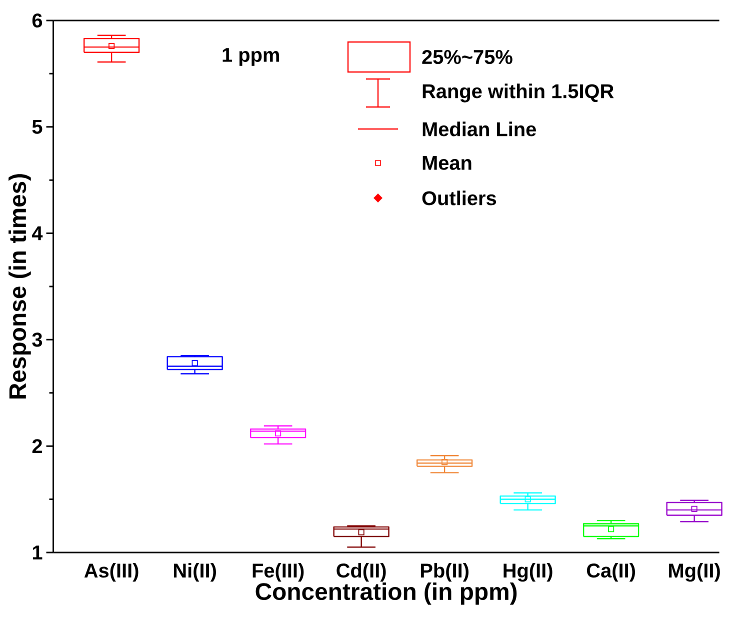 The height and width of the screenshot is (644, 739). What do you see at coordinates (479, 129) in the screenshot?
I see `annotation: Median Line` at bounding box center [479, 129].